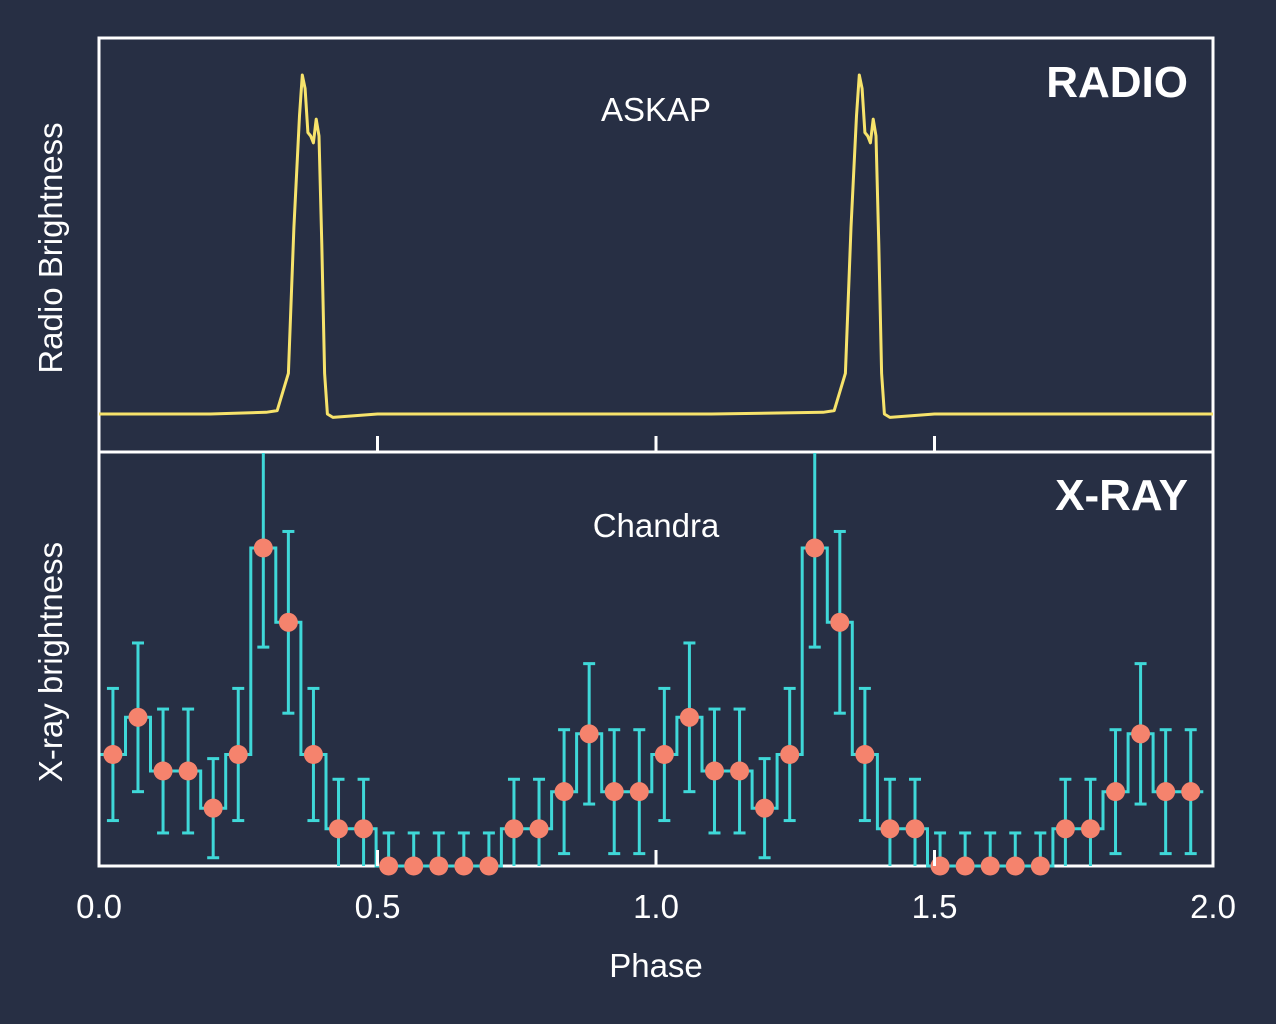  What do you see at coordinates (656, 525) in the screenshot?
I see `chandra-annotation: Chandra` at bounding box center [656, 525].